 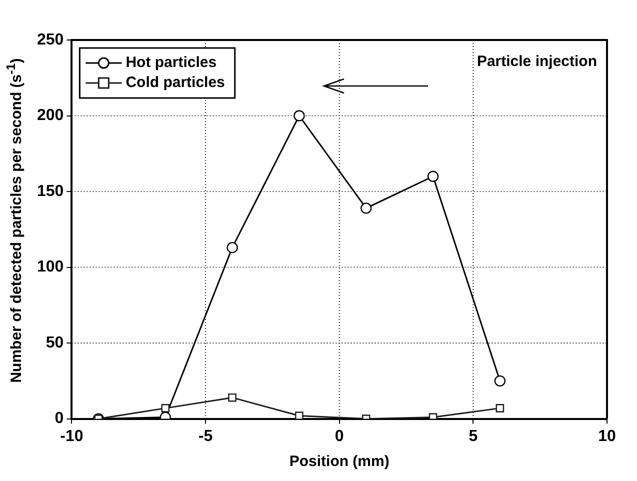 I want to click on legend-label: Cold particles, so click(x=175, y=83).